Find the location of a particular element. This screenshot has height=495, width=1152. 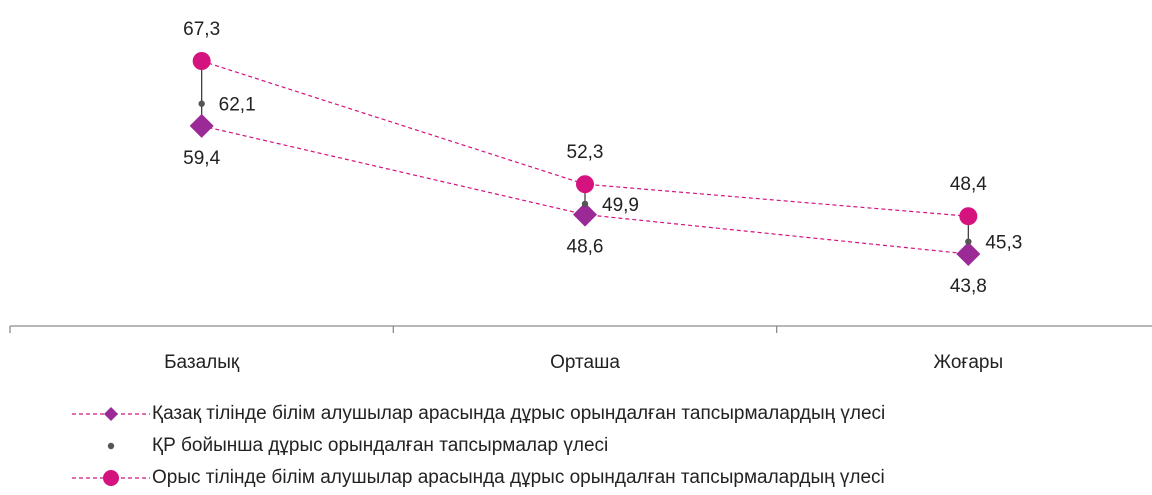

circle-marker-icon is located at coordinates (111, 478).